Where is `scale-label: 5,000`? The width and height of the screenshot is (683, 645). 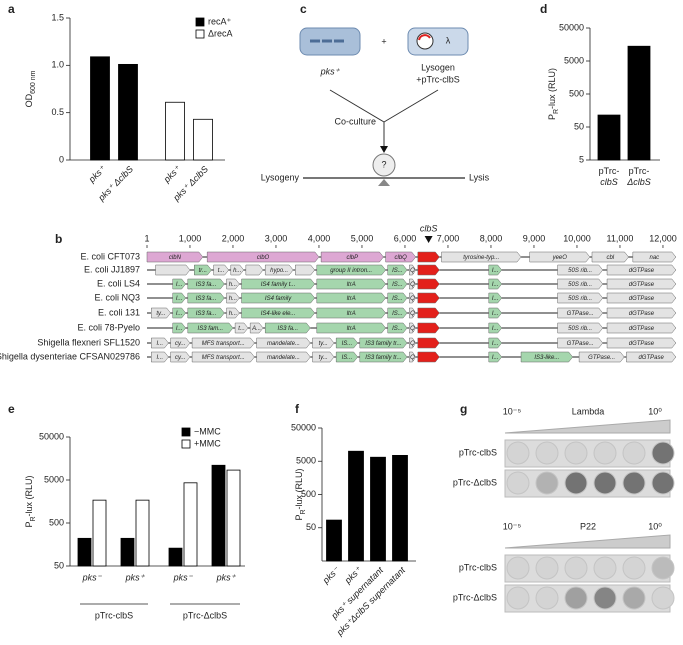 scale-label: 5,000 is located at coordinates (362, 238).